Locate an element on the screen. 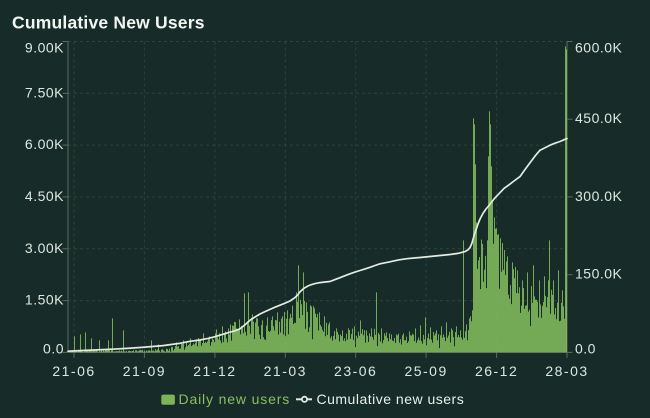 The height and width of the screenshot is (418, 650). svg-text: 21-06 is located at coordinates (73, 371).